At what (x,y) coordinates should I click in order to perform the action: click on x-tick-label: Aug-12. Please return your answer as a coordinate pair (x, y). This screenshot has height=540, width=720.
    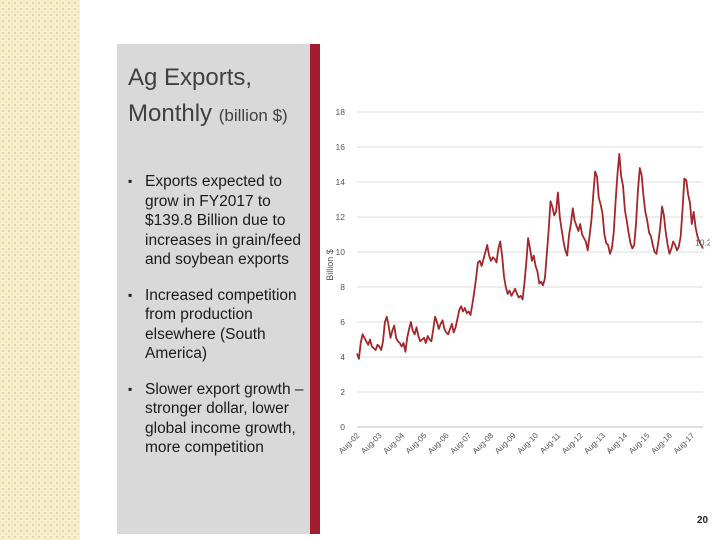
    Looking at the image, I should click on (572, 443).